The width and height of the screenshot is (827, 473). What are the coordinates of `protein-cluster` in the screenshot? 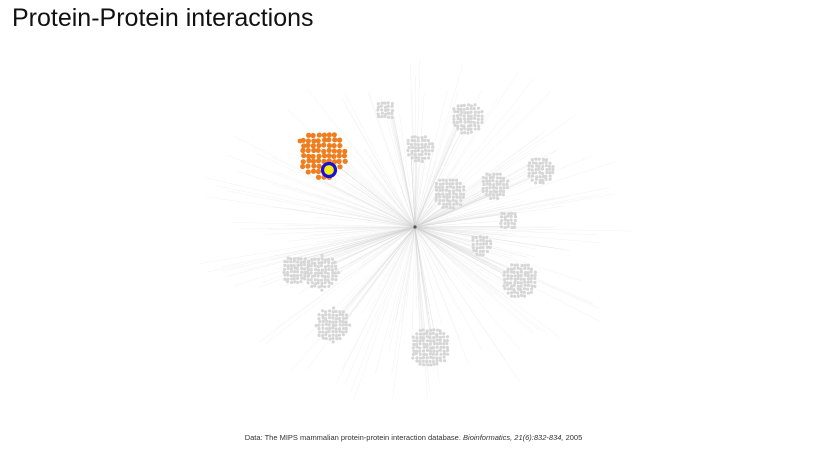 It's located at (467, 118).